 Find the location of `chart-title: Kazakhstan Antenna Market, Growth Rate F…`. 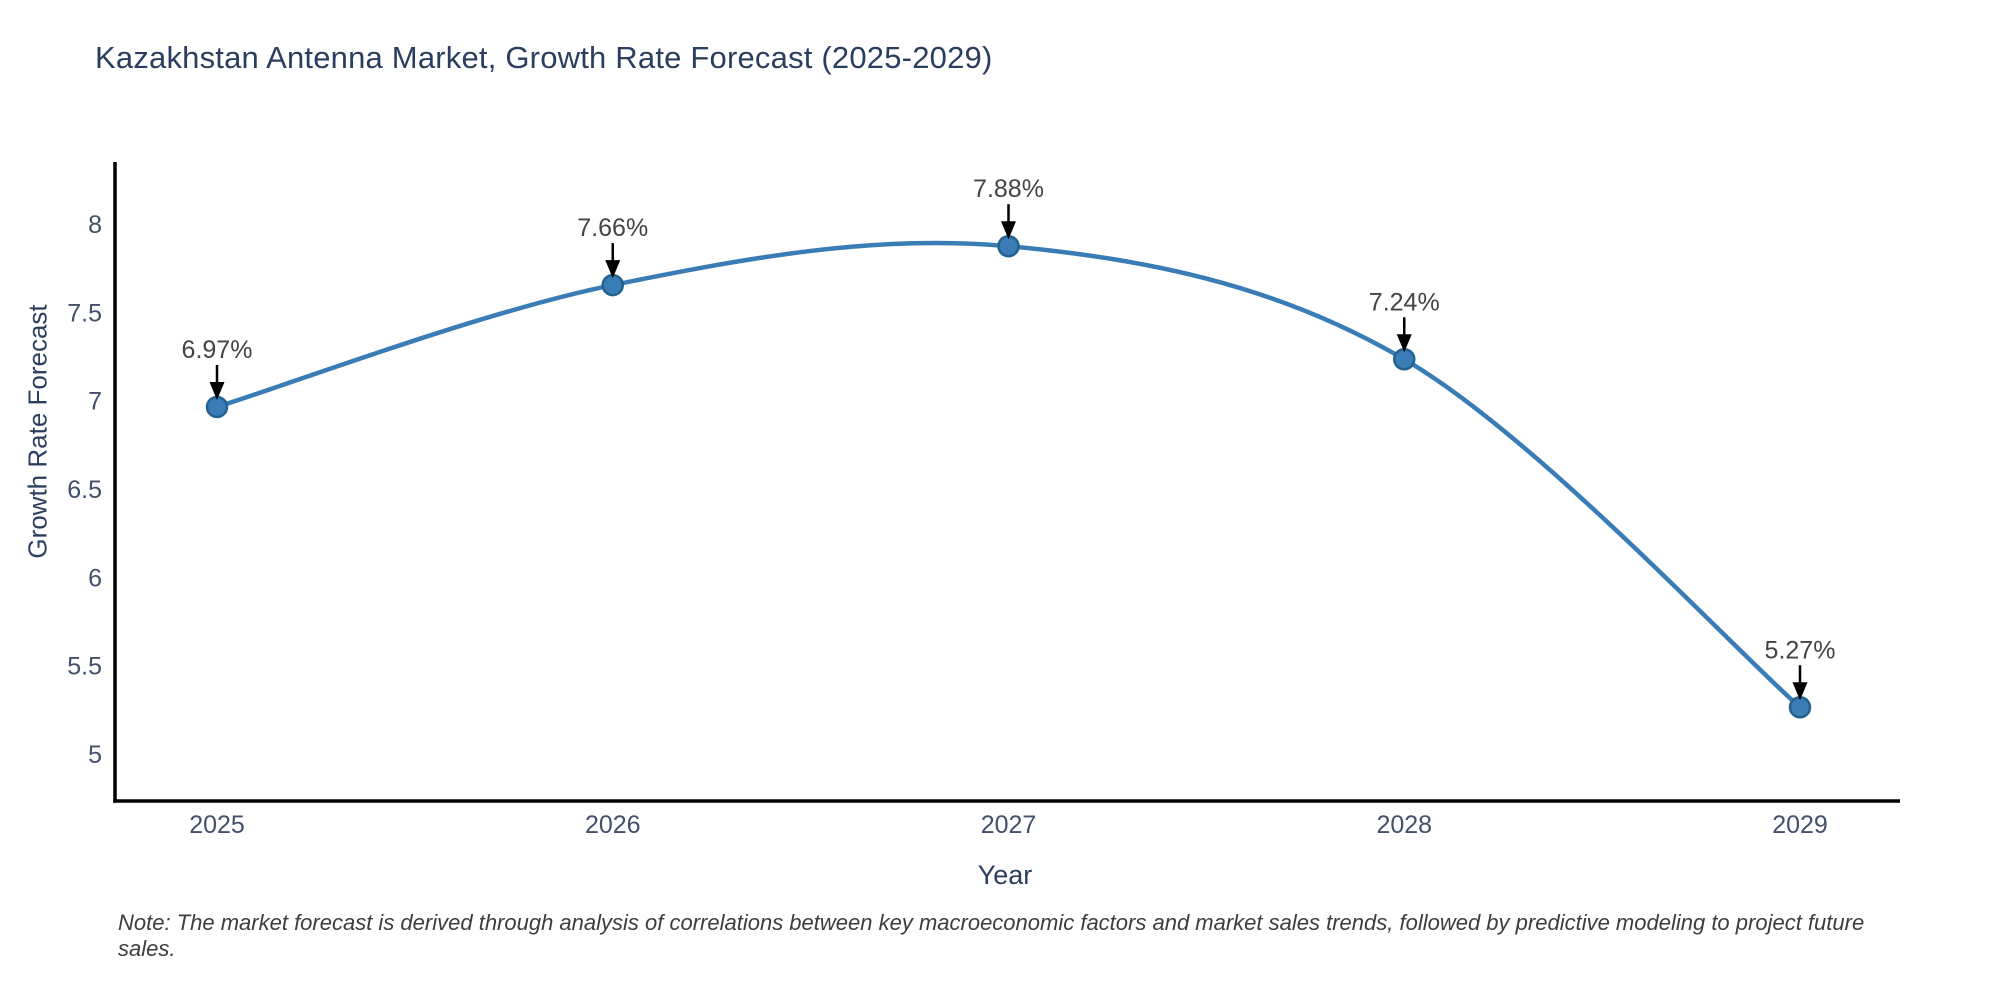

chart-title: Kazakhstan Antenna Market, Growth Rate F… is located at coordinates (544, 57).